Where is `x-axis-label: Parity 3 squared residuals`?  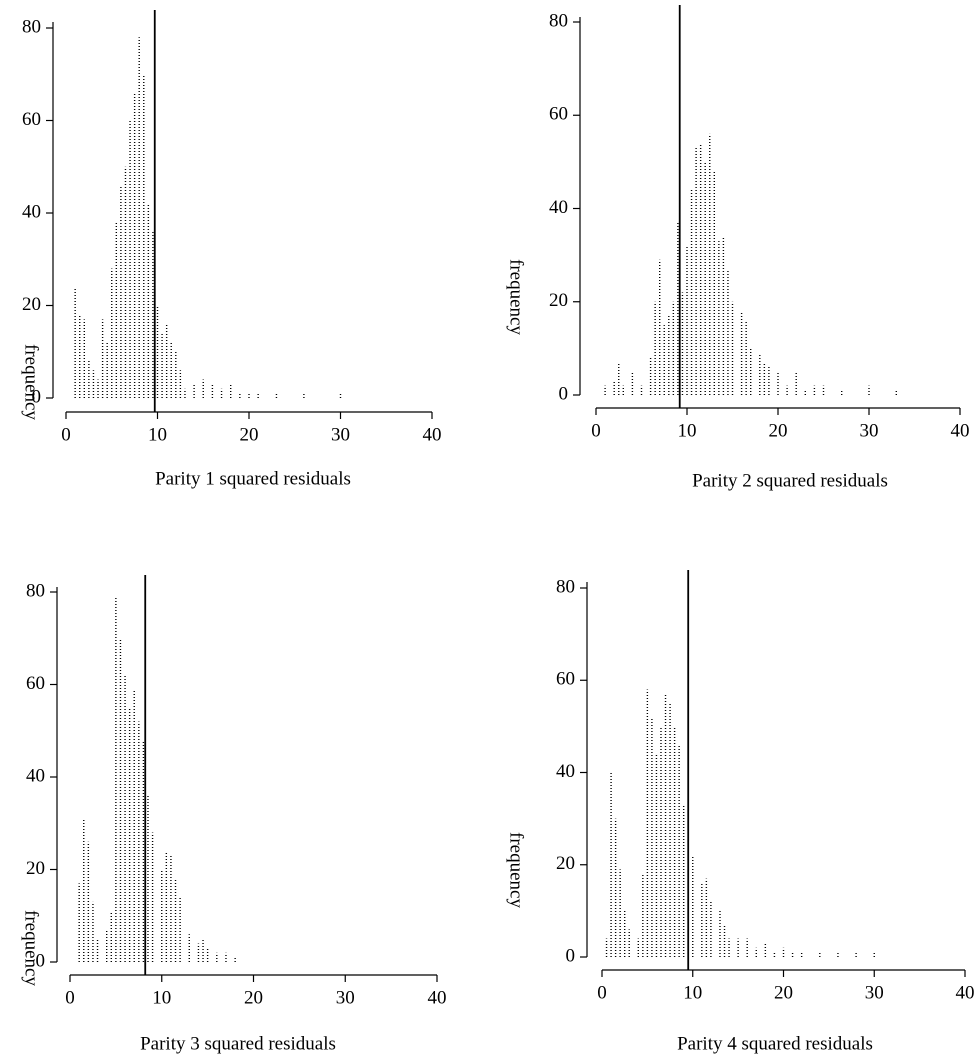 x-axis-label: Parity 3 squared residuals is located at coordinates (238, 1043).